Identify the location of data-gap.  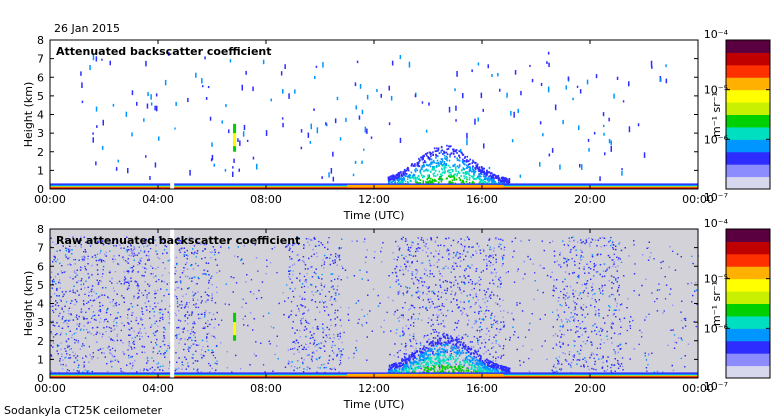
(172, 114).